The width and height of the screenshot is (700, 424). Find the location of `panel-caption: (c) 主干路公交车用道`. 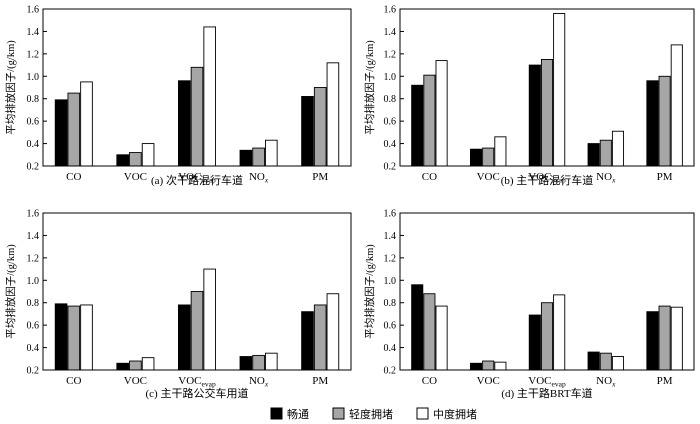

panel-caption: (c) 主干路公交车用道 is located at coordinates (197, 393).